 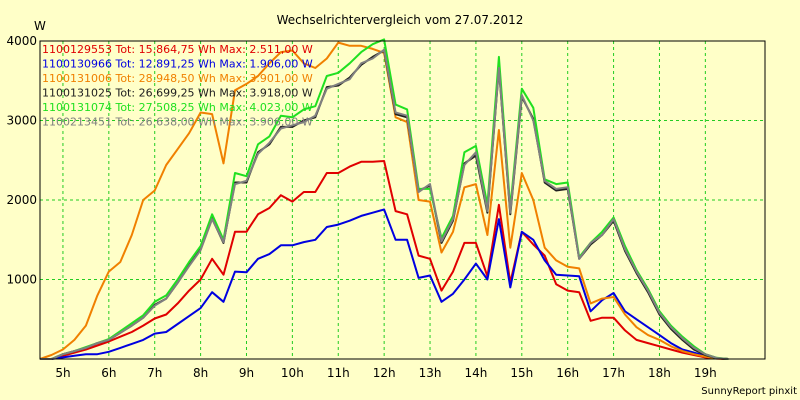 I want to click on y-tick-label: 1000, so click(x=21, y=280).